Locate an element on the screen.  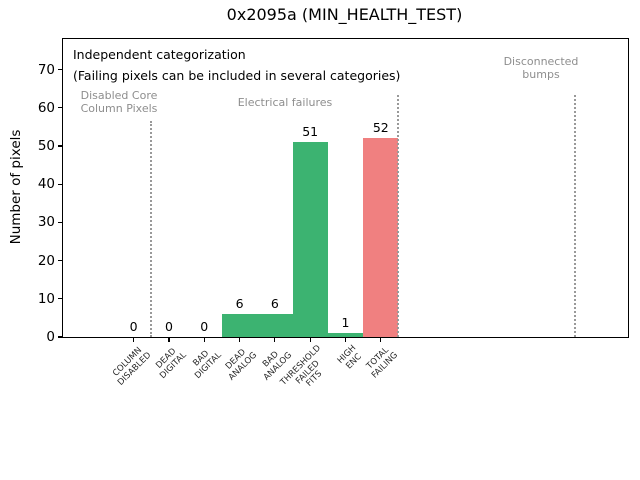
y-tick-label: 70 is located at coordinates (46, 69).